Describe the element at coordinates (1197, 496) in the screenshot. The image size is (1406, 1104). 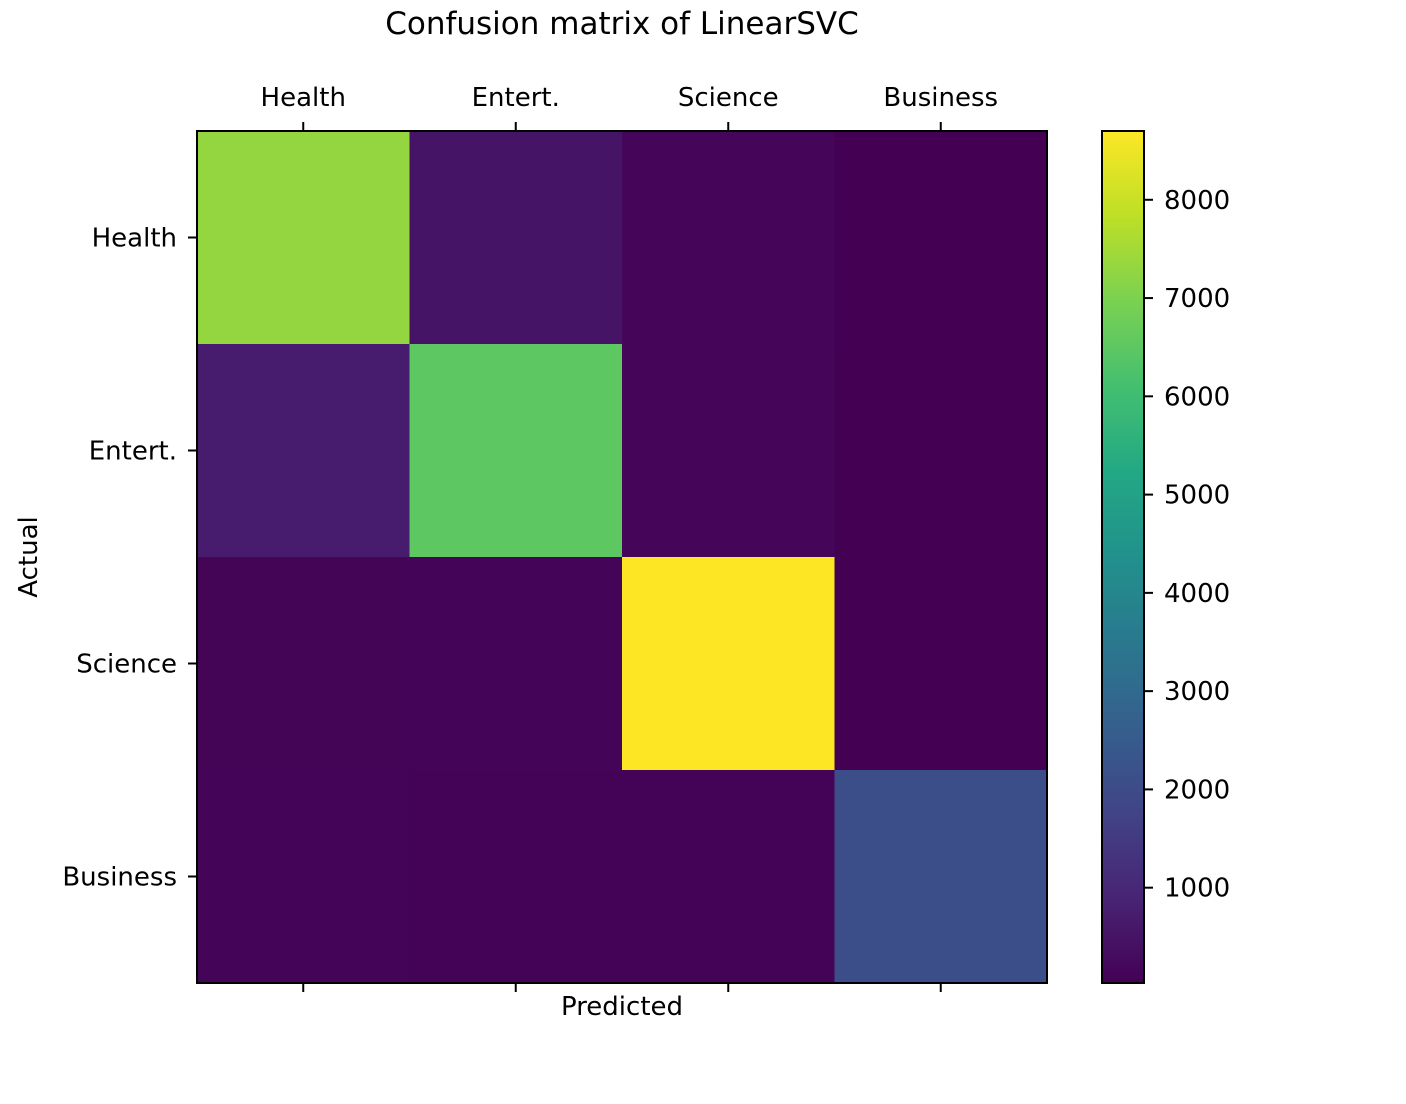
I see `colorbar-tick-label-4: 5000` at that location.